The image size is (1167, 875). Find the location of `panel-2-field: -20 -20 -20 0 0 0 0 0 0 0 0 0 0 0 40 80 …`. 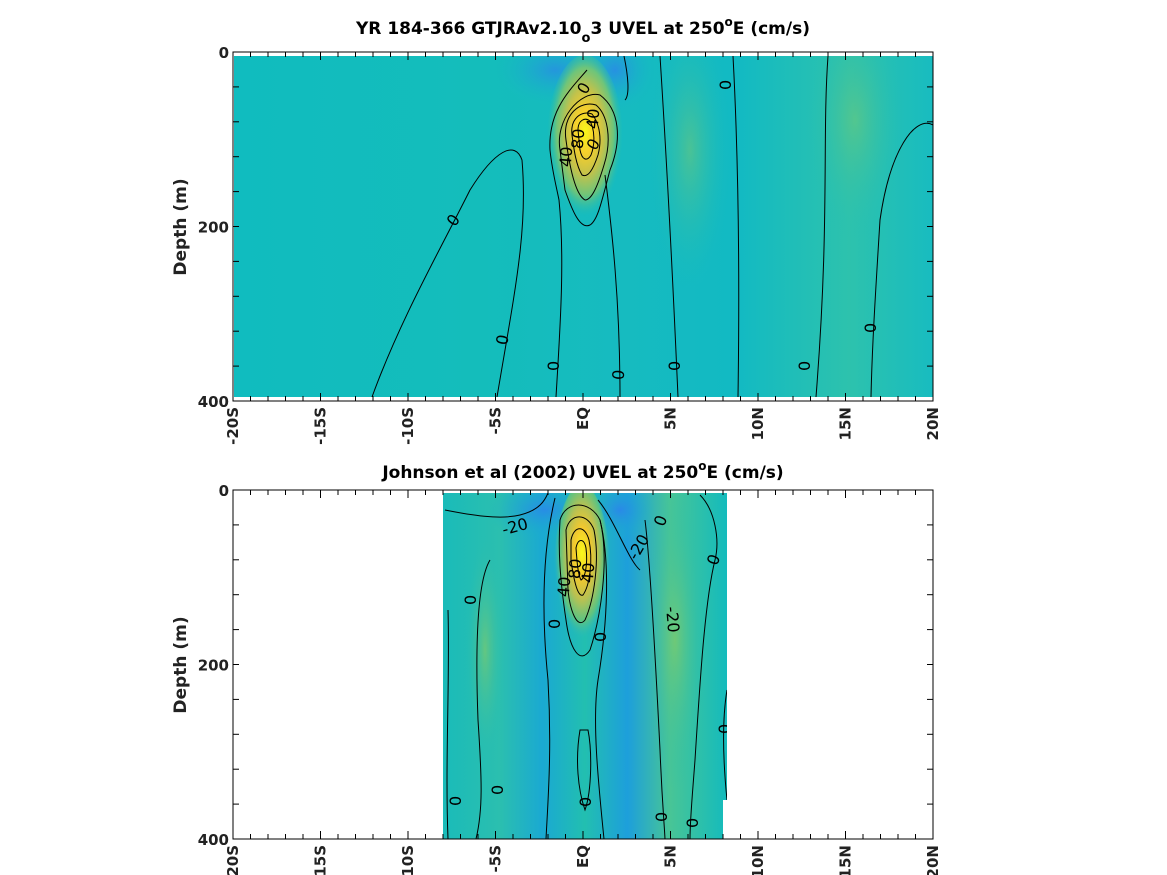

panel-2-field: -20 -20 -20 0 0 0 0 0 0 0 0 0 0 0 40 80 … is located at coordinates (588, 666).